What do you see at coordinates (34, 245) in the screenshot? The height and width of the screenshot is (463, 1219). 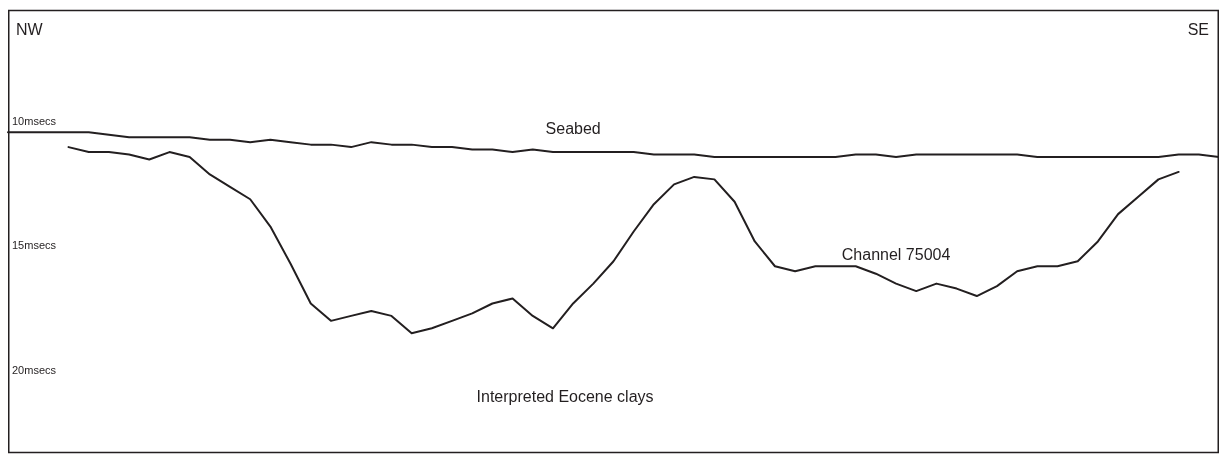 I see `y-tick-label: 15msecs` at bounding box center [34, 245].